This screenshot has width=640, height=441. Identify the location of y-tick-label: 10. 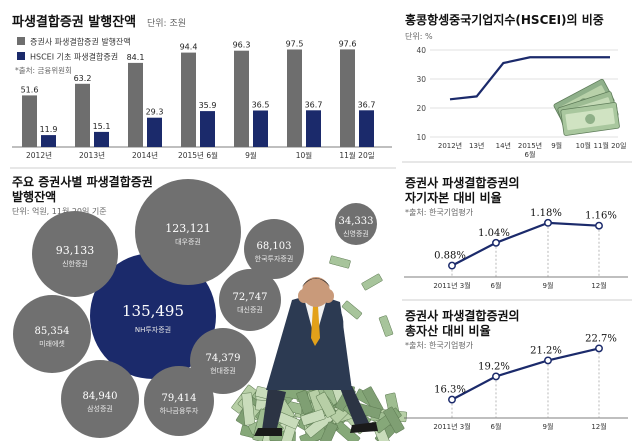
(421, 137).